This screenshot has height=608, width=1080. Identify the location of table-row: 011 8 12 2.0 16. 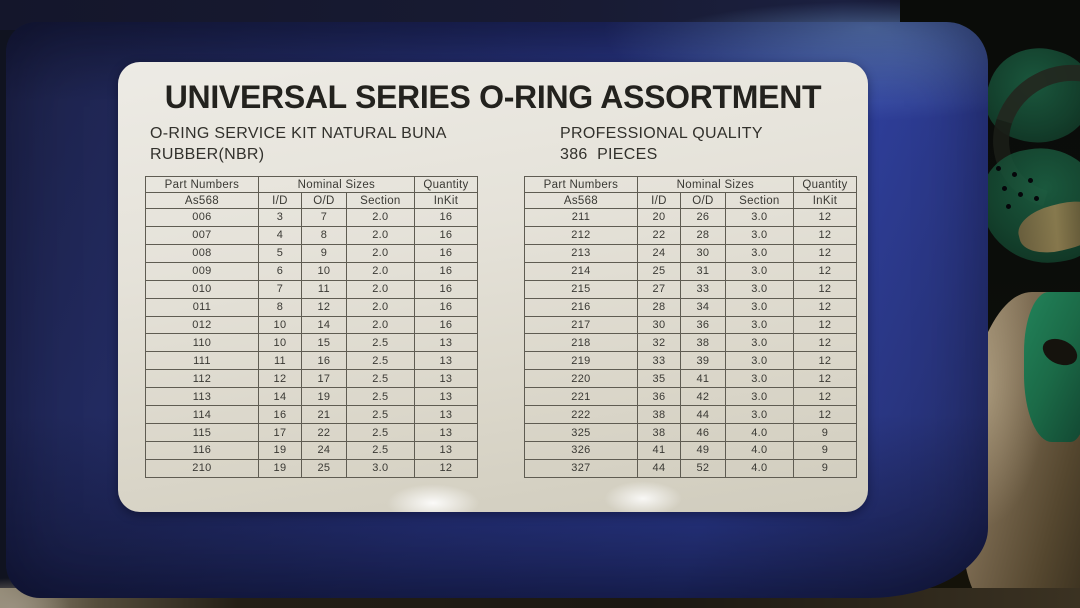
(312, 307).